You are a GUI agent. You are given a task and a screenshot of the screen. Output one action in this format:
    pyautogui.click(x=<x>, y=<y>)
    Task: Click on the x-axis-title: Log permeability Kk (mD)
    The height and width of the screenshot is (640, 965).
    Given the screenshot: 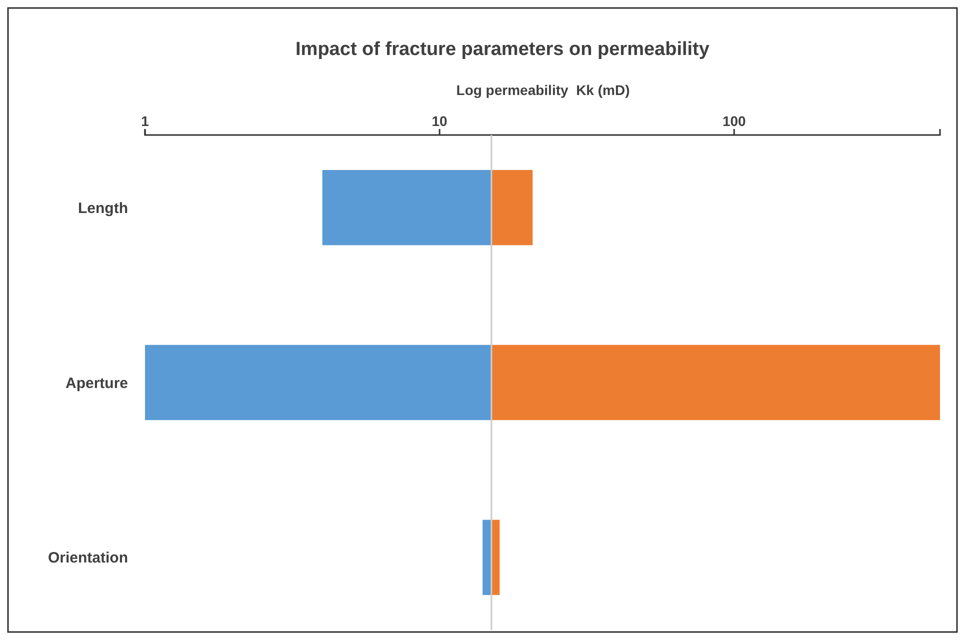 What is the action you would take?
    pyautogui.click(x=543, y=90)
    